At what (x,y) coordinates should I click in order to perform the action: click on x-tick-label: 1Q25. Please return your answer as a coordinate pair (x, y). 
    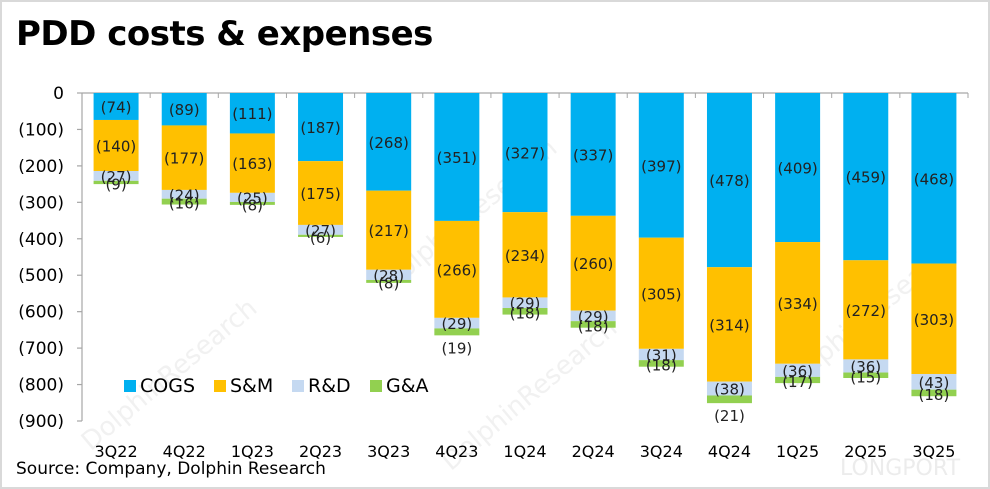
    Looking at the image, I should click on (797, 451).